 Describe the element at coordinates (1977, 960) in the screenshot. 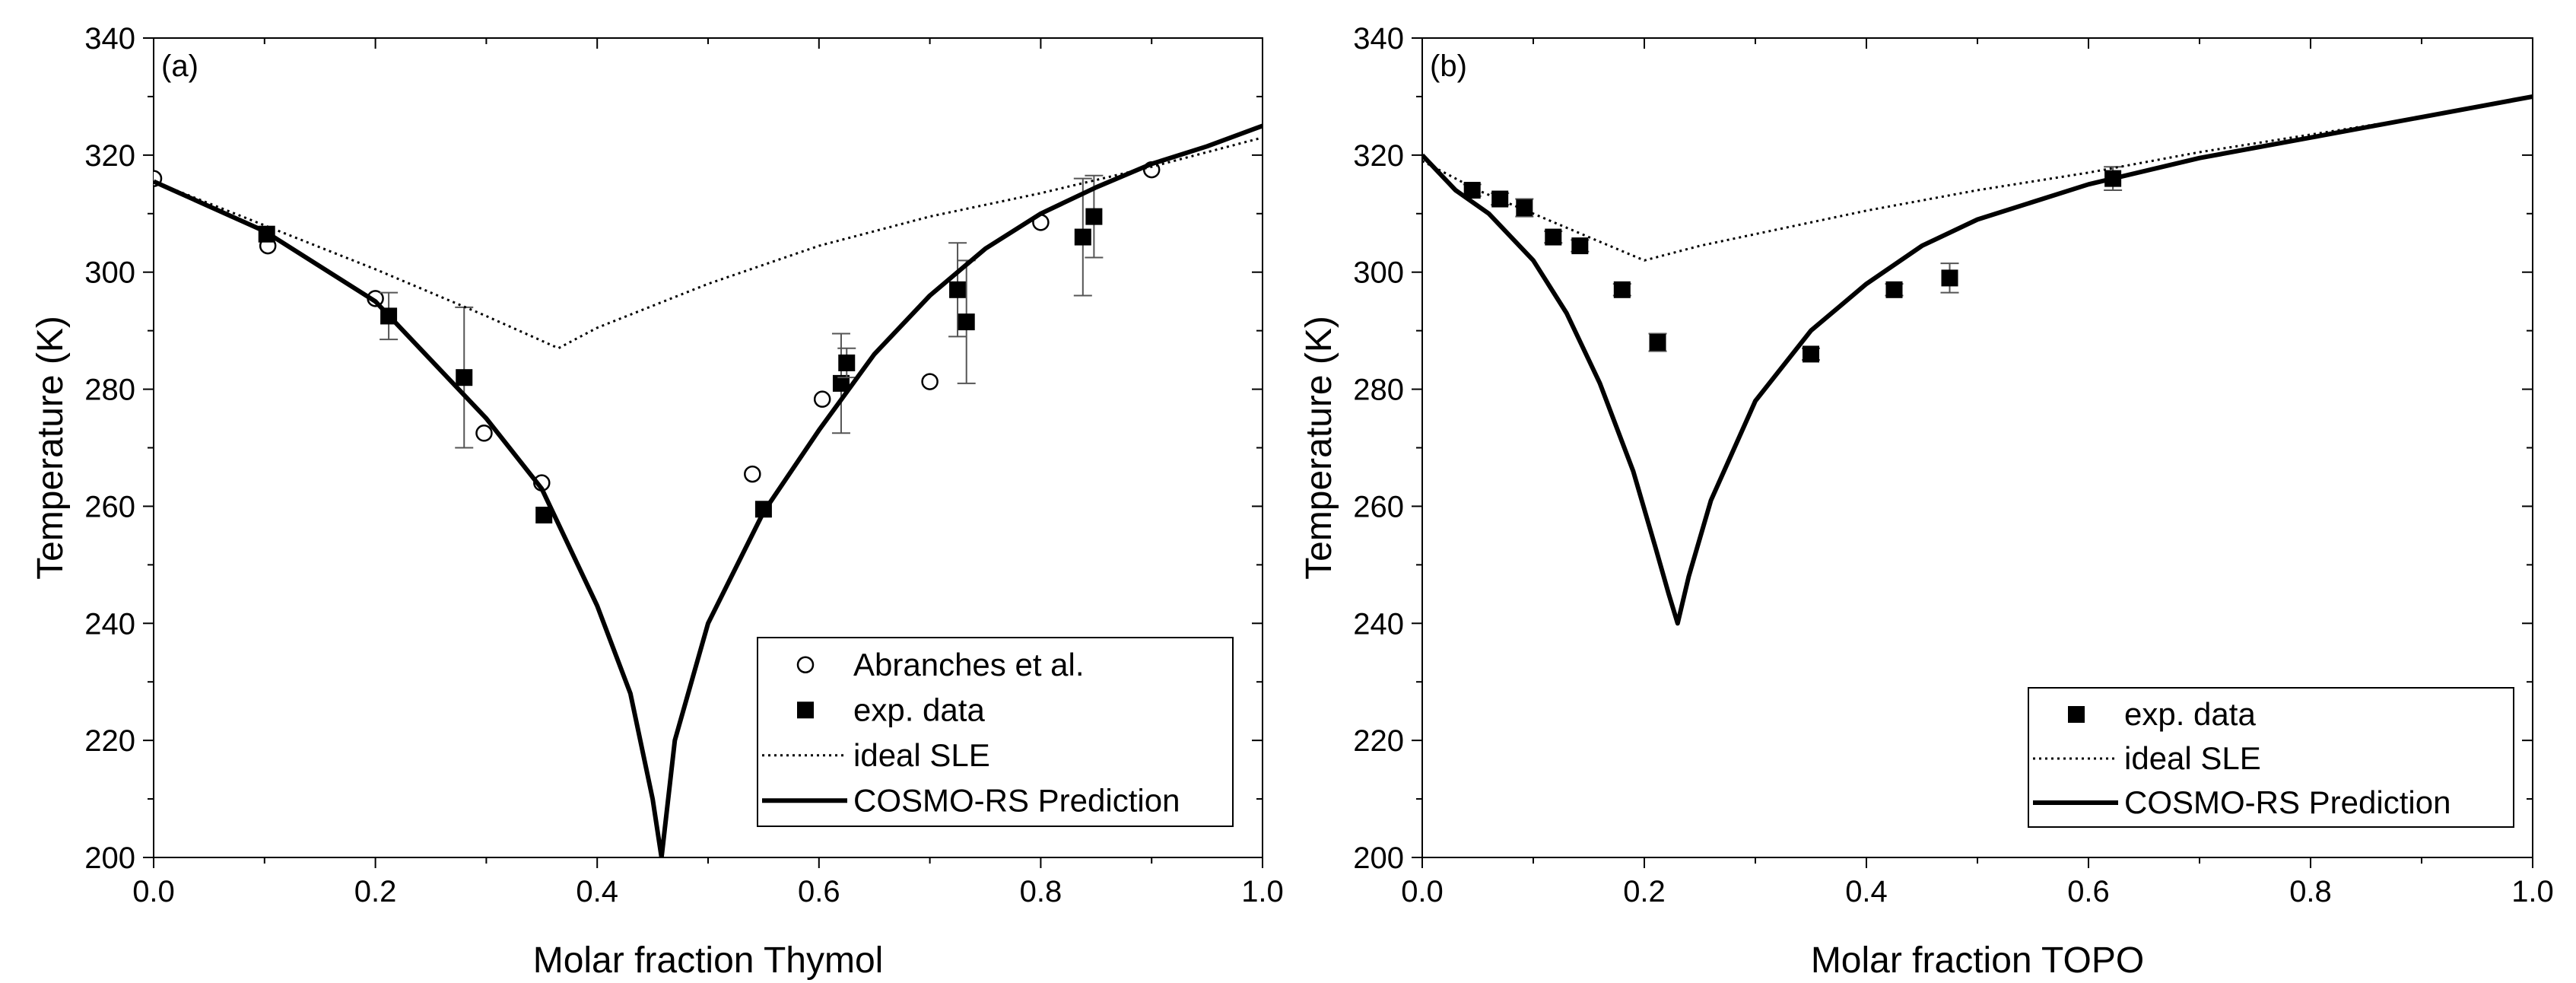

I see `x-axis-title: Molar fraction TOPO` at that location.